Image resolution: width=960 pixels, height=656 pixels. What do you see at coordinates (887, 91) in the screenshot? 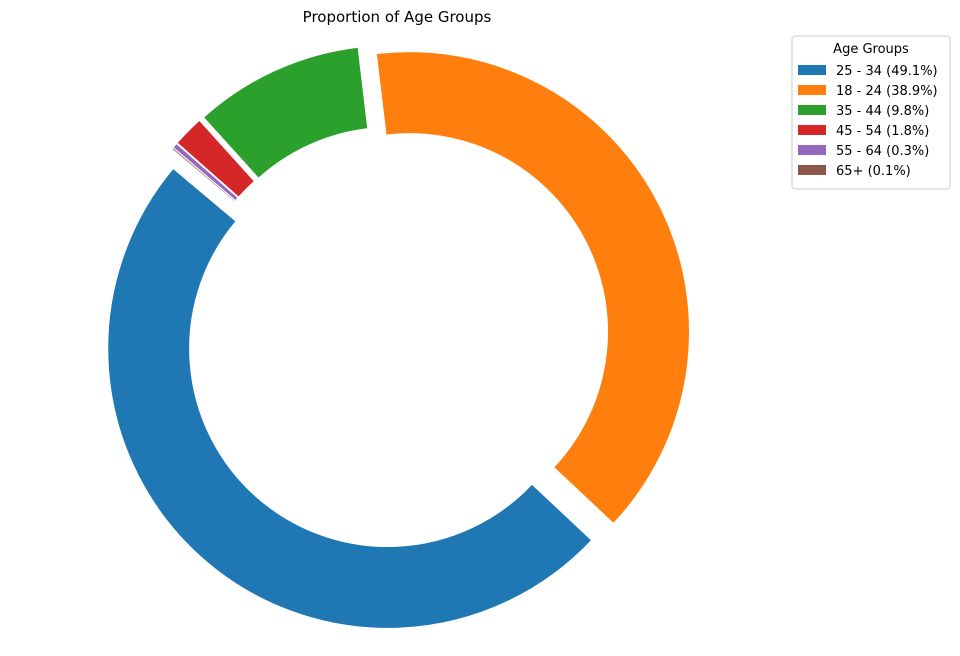
I see `legend-label: 18 - 24 (38.9%)` at bounding box center [887, 91].